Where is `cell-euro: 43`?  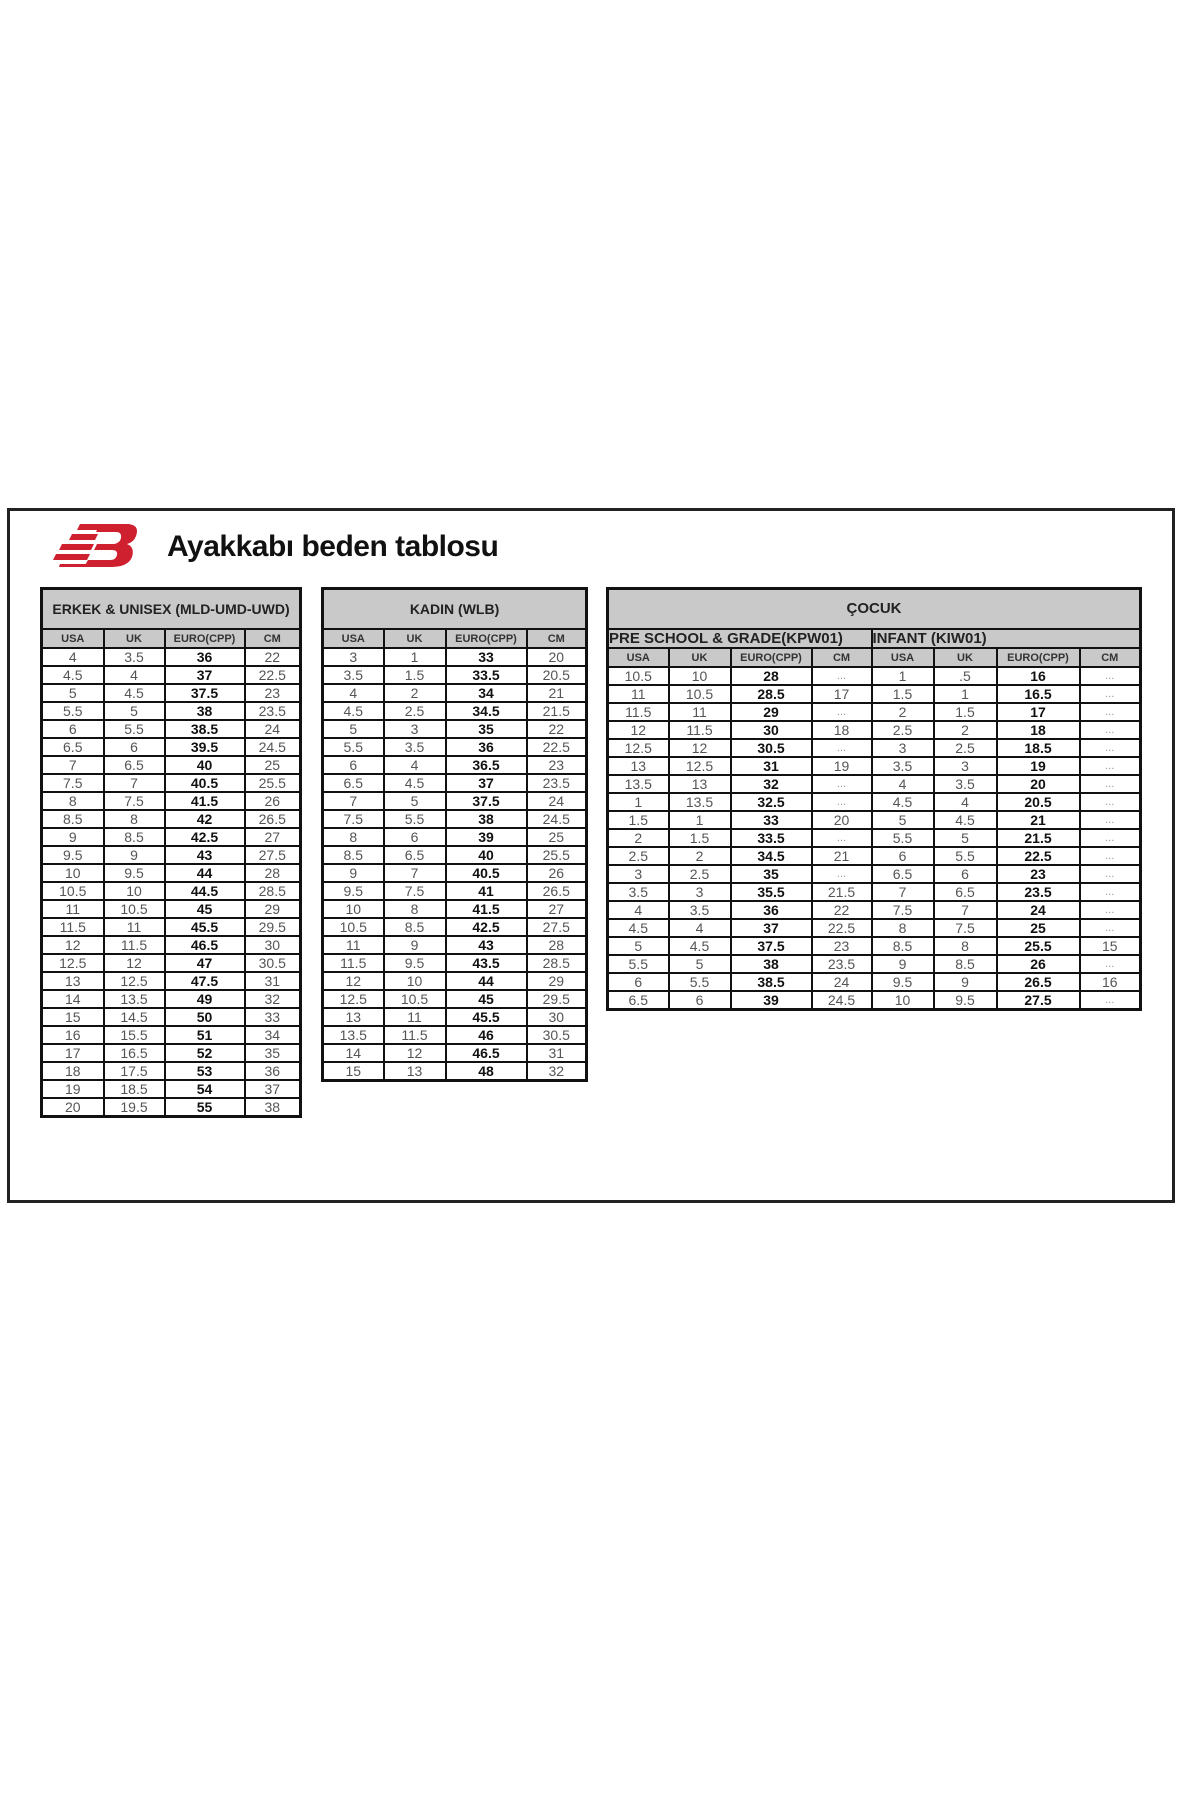 cell-euro: 43 is located at coordinates (486, 945).